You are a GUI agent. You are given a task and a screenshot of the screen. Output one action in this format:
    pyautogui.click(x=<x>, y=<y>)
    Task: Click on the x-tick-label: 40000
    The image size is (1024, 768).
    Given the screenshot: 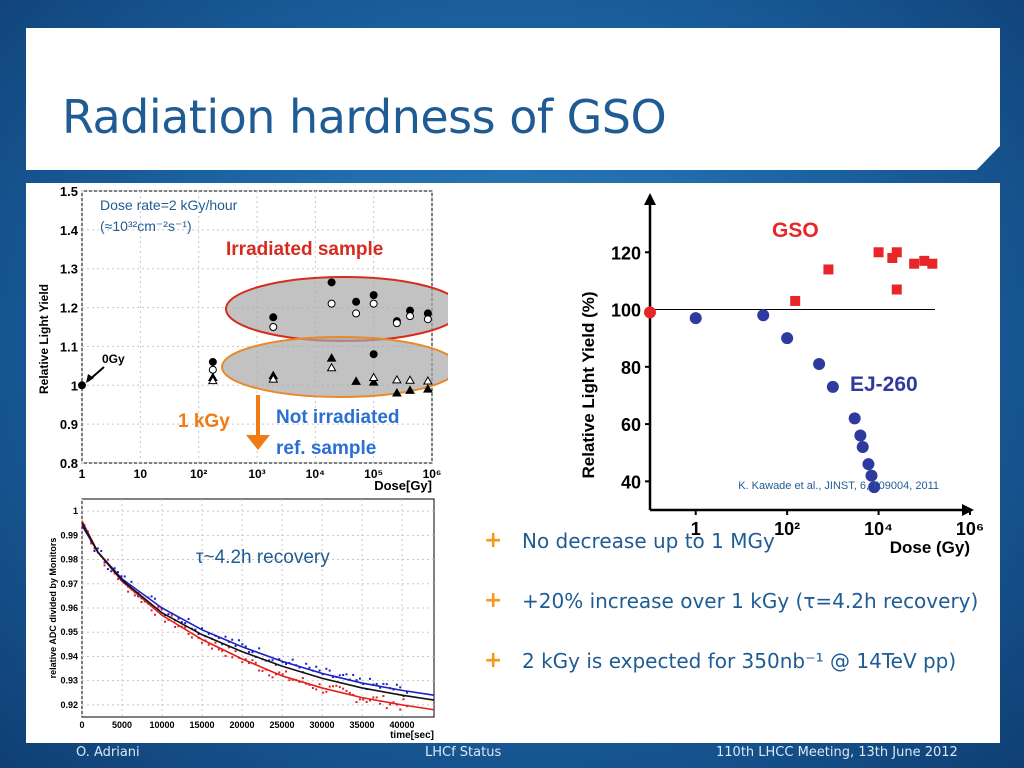 What is the action you would take?
    pyautogui.click(x=401, y=725)
    